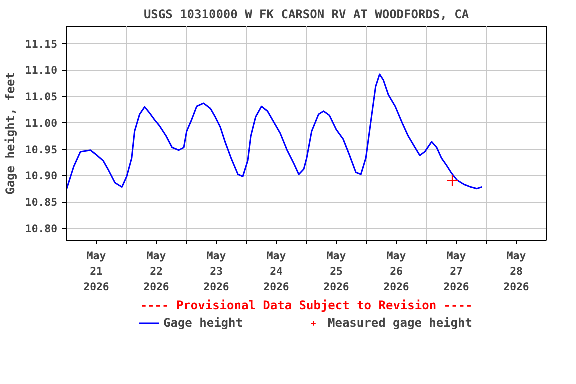 Image resolution: width=576 pixels, height=384 pixels. What do you see at coordinates (277, 272) in the screenshot?
I see `x-tick-label: May 24 2026` at bounding box center [277, 272].